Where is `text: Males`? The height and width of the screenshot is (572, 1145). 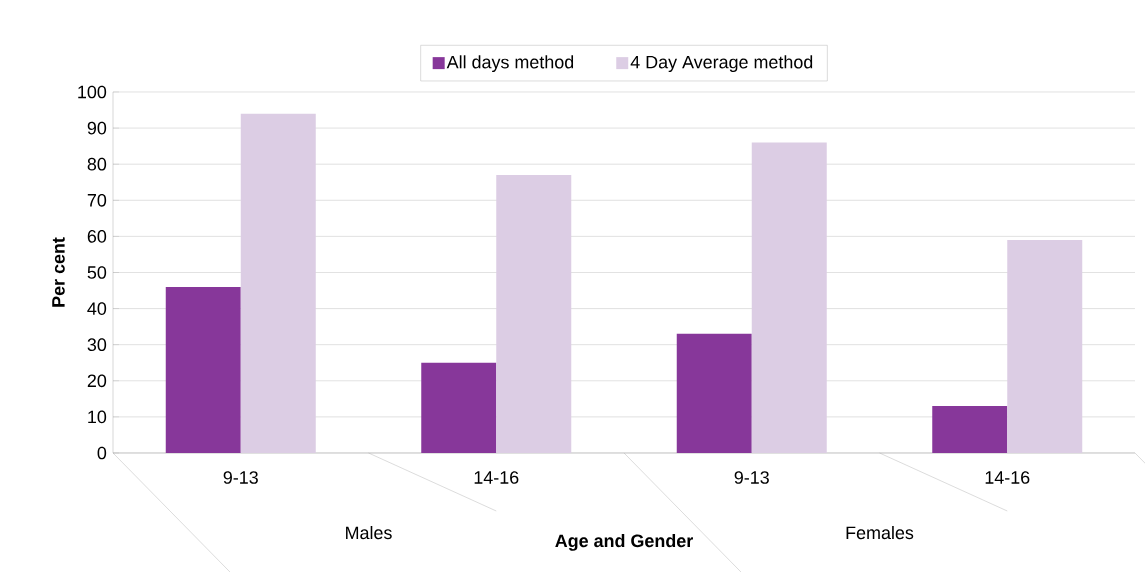 text: Males is located at coordinates (369, 532).